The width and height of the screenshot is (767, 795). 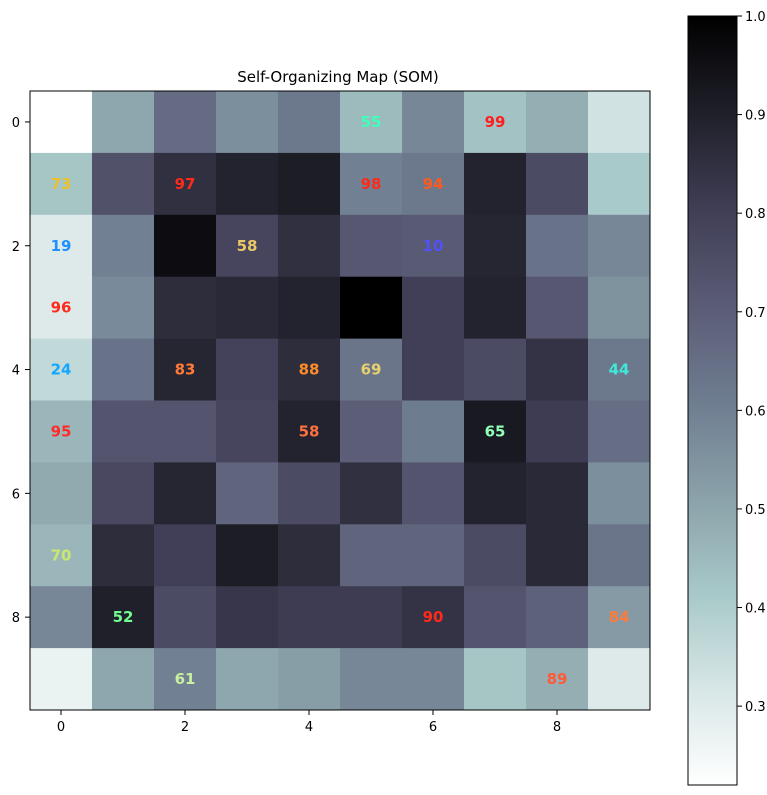 What do you see at coordinates (495, 493) in the screenshot?
I see `heatmap-cell-r6-c7` at bounding box center [495, 493].